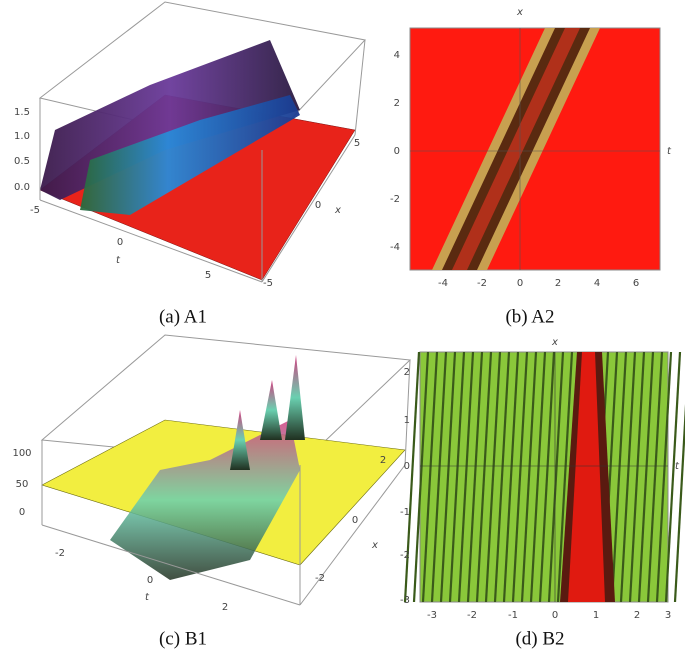 The height and width of the screenshot is (657, 685). I want to click on z-tick-label: 100, so click(21, 453).